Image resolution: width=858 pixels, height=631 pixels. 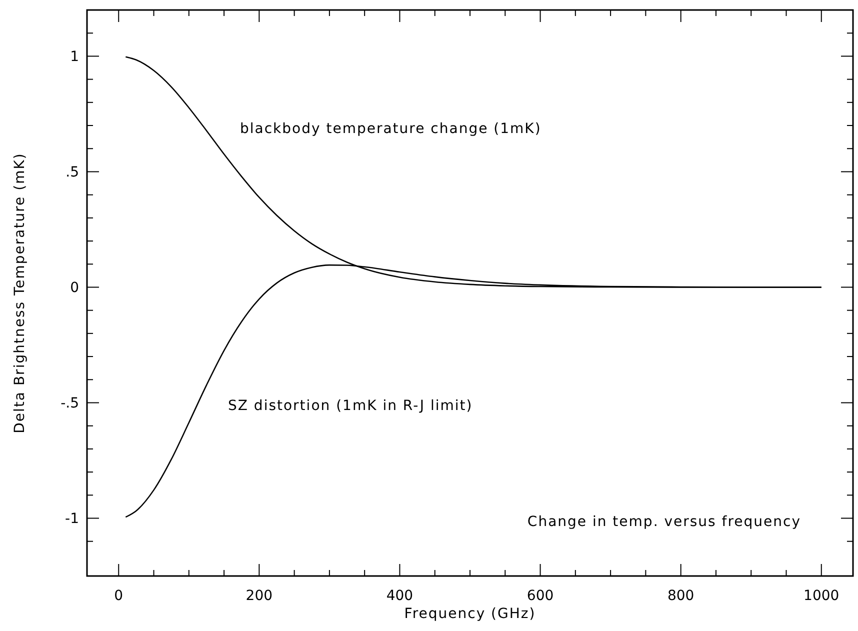 What do you see at coordinates (74, 288) in the screenshot?
I see `y-tick-label: 0` at bounding box center [74, 288].